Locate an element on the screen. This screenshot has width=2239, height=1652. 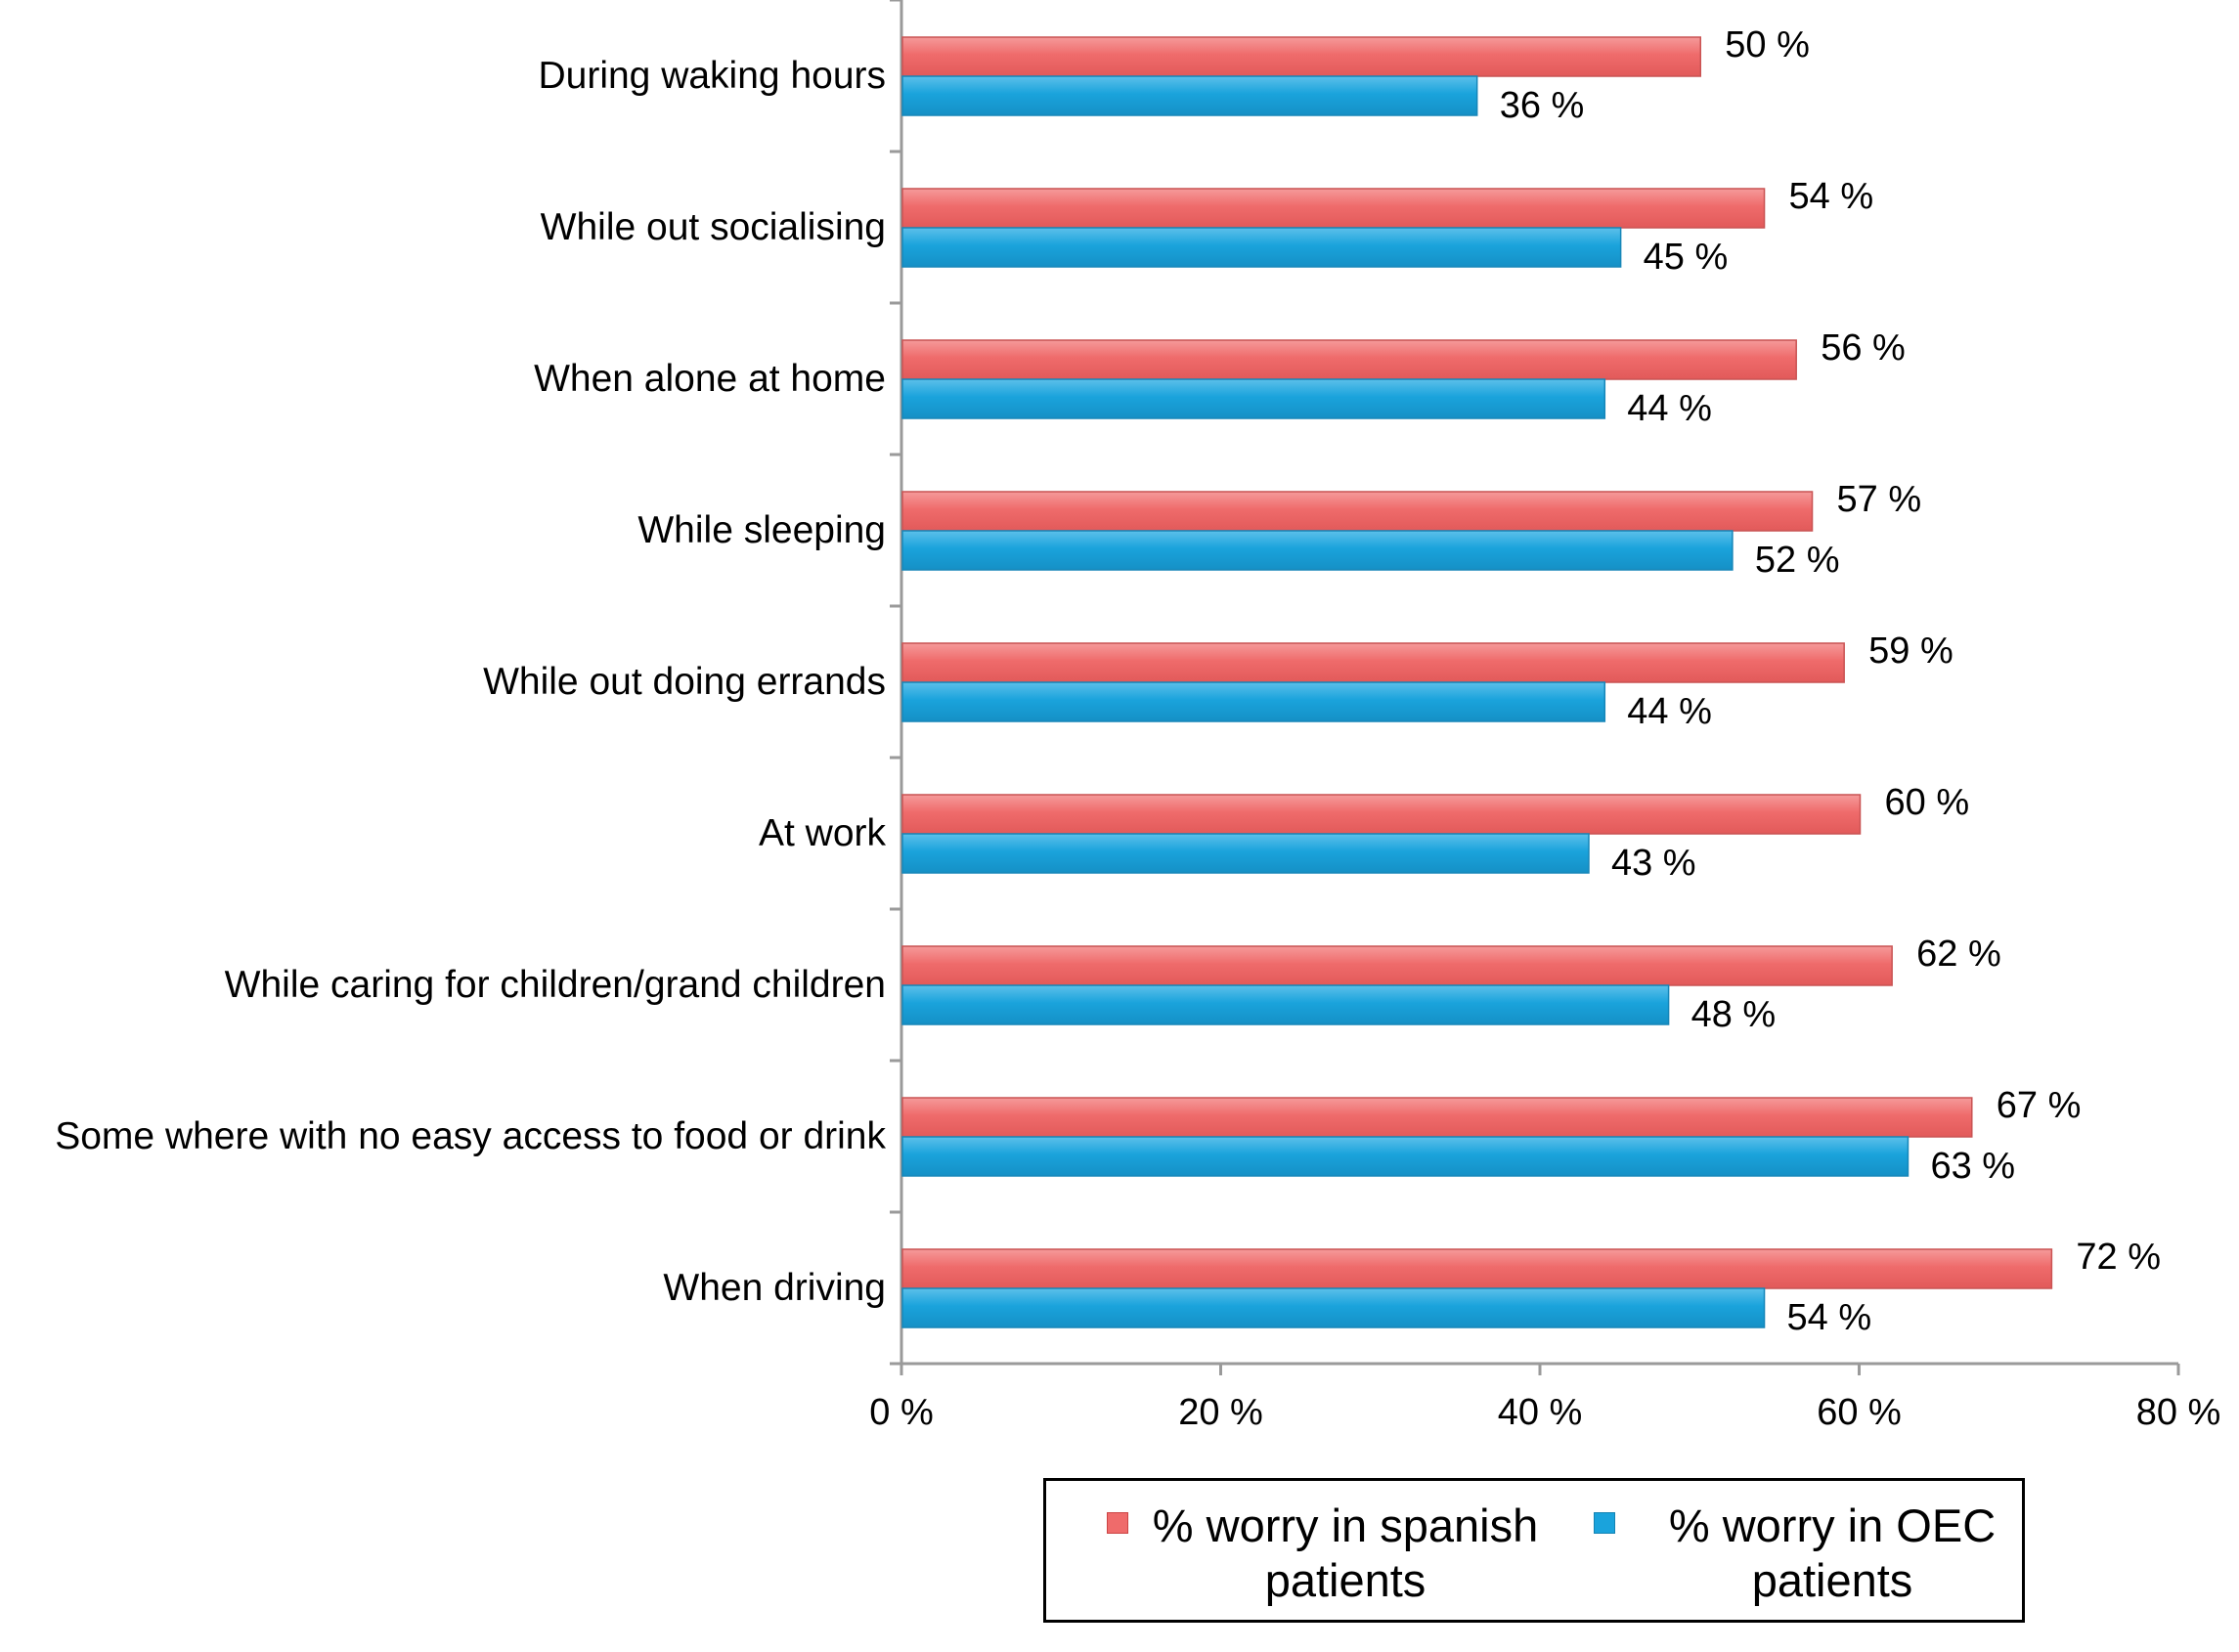
legend-item-spanish: % worry in spanish patients is located at coordinates (1329, 1553).